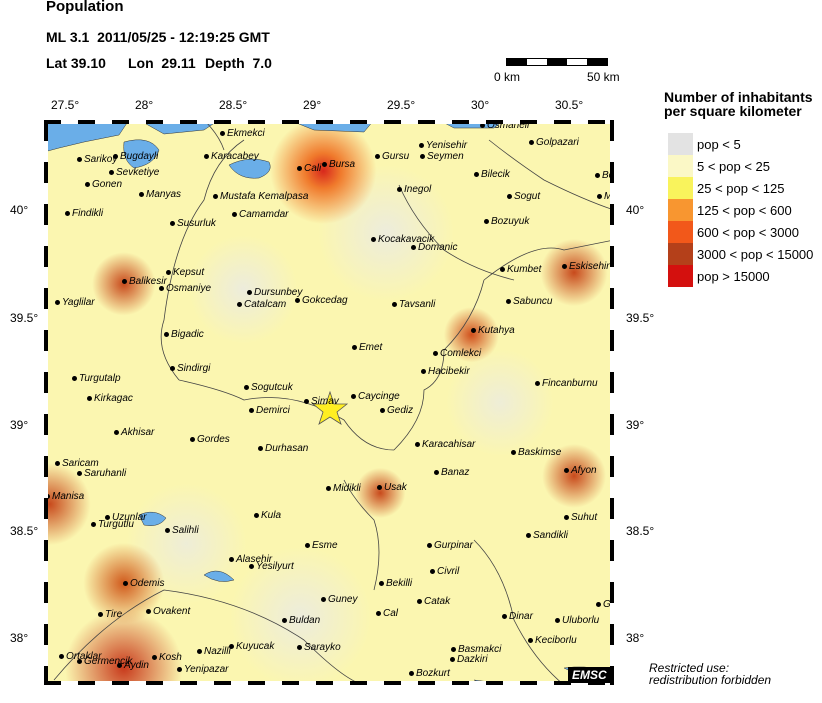 Image resolution: width=822 pixels, height=703 pixels. I want to click on city-marker: Kula, so click(267, 516).